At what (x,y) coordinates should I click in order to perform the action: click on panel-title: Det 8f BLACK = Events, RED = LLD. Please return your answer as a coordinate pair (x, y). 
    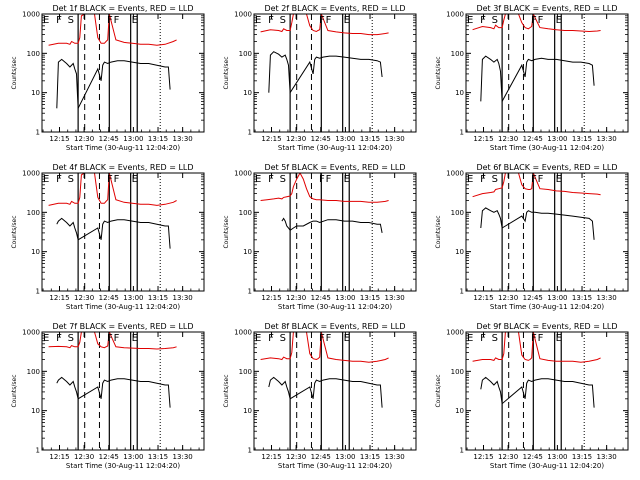
    Looking at the image, I should click on (334, 326).